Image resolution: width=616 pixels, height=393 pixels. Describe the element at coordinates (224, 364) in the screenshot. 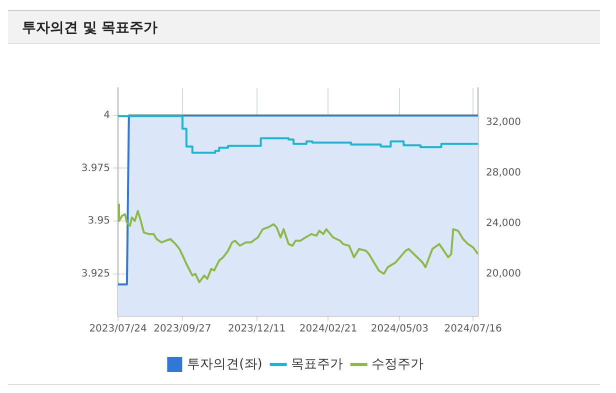

I see `legend-label: 투자의견(좌)` at that location.